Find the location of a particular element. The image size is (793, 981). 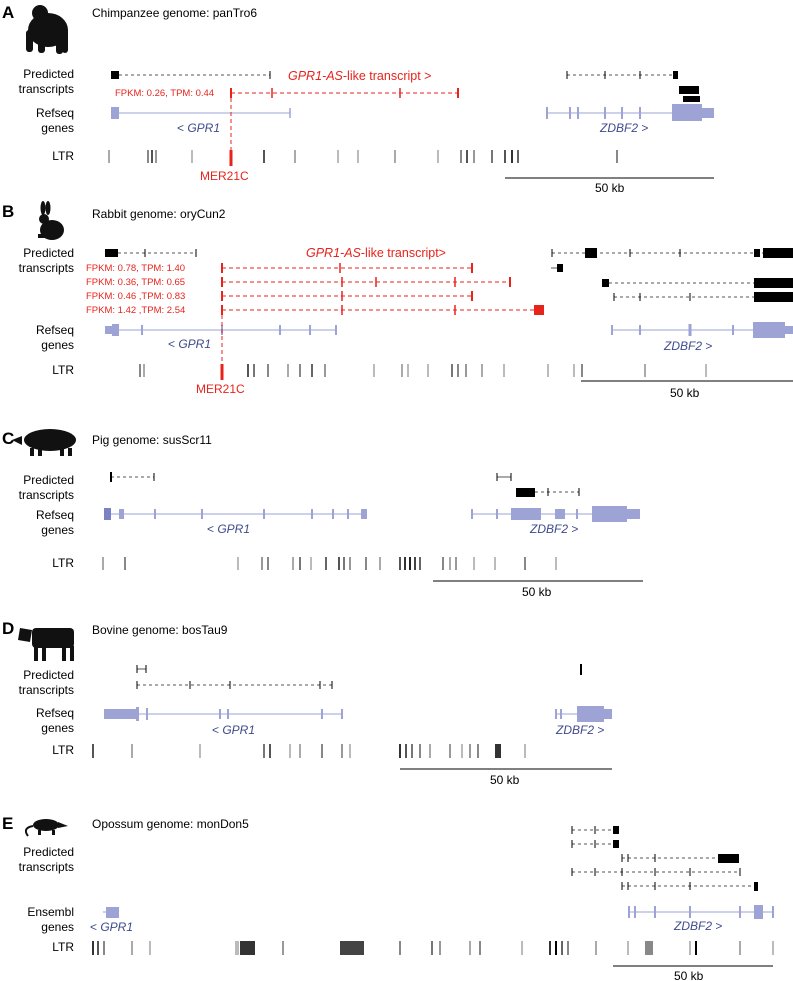

chimpanzee-silhouette-icon is located at coordinates (47, 29).